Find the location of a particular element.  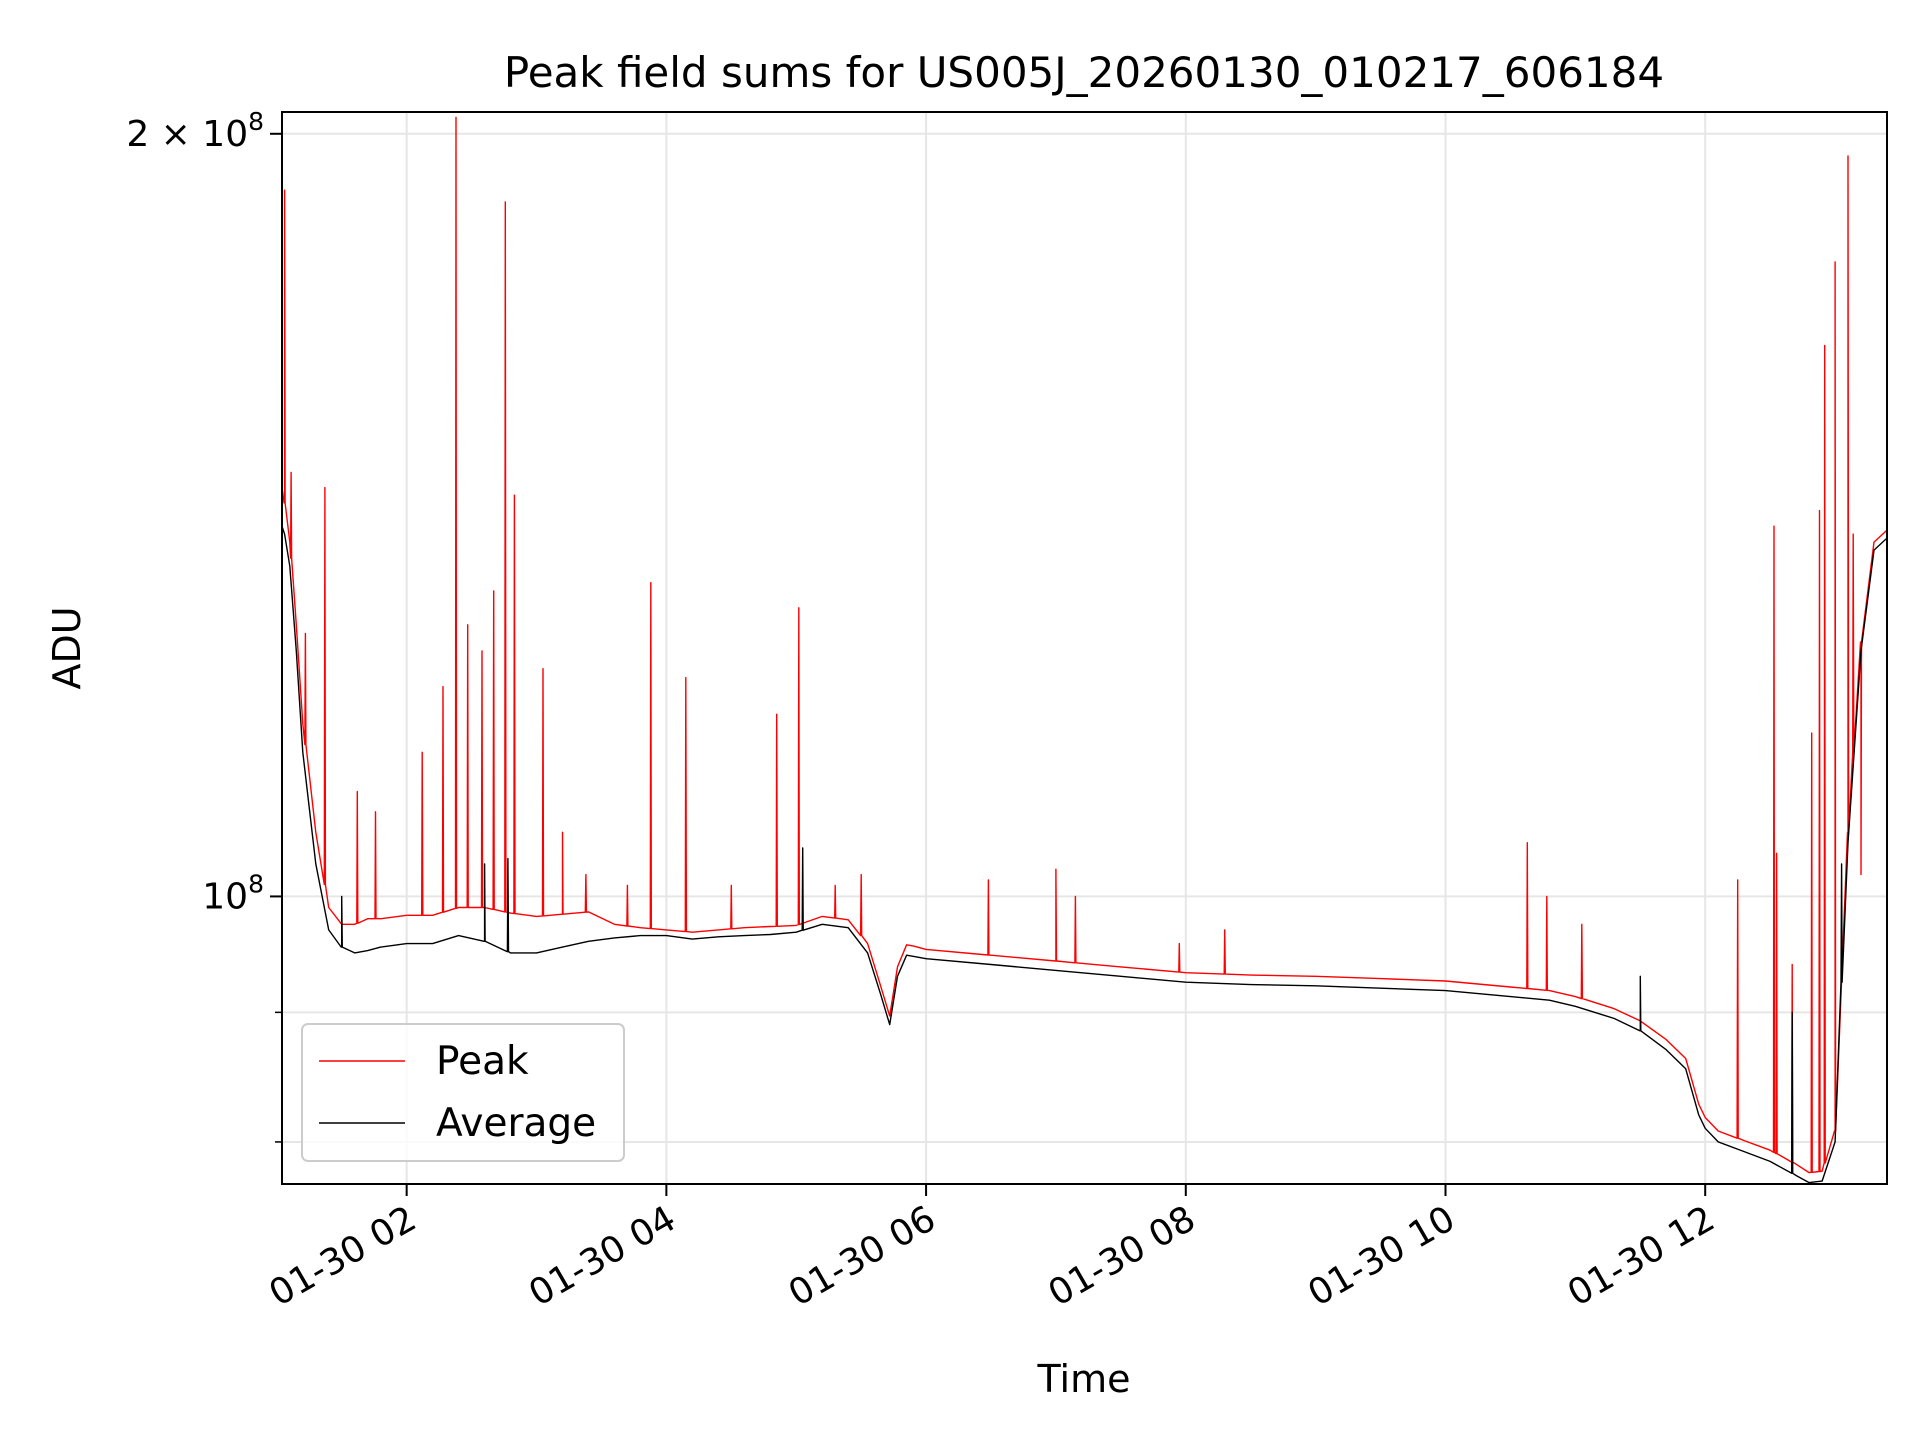

legend-label-peak: Peak is located at coordinates (482, 1061).